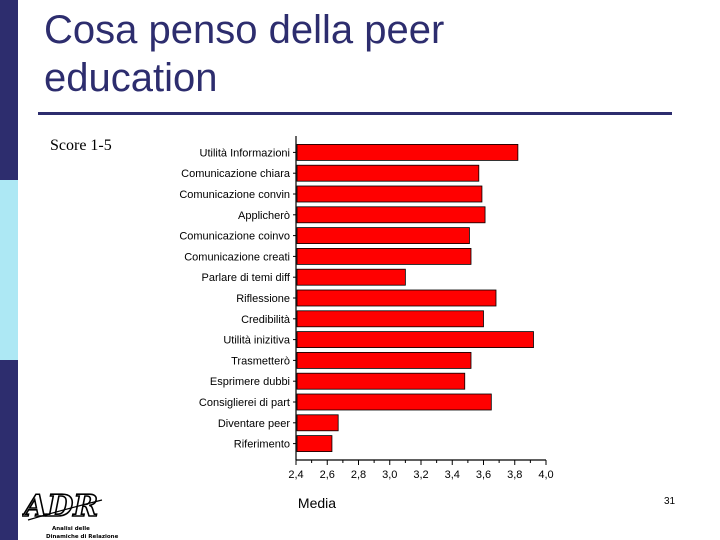 This screenshot has width=720, height=540. I want to click on x-tick-label: 3,6, so click(483, 475).